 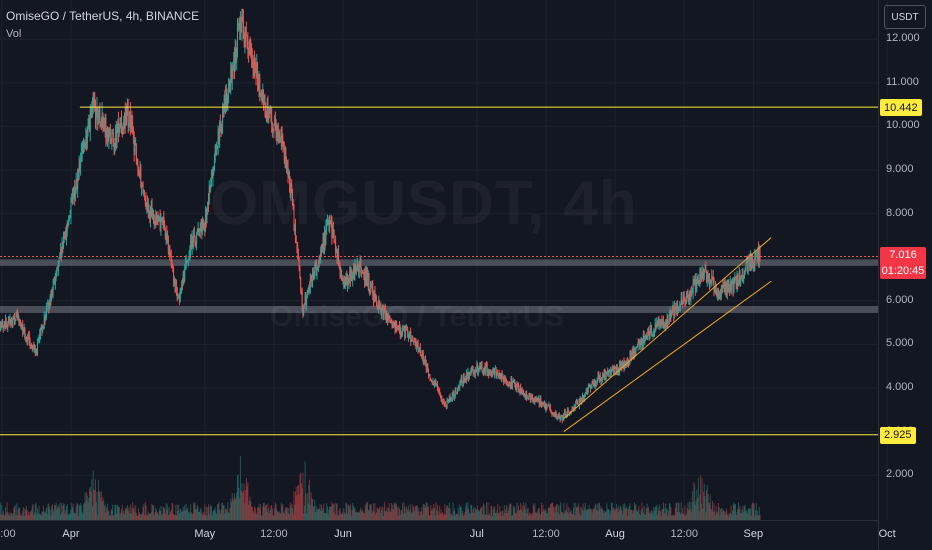 What do you see at coordinates (103, 16) in the screenshot?
I see `chart-title: OmiseGO / TetherUS, 4h, BINANCE` at bounding box center [103, 16].